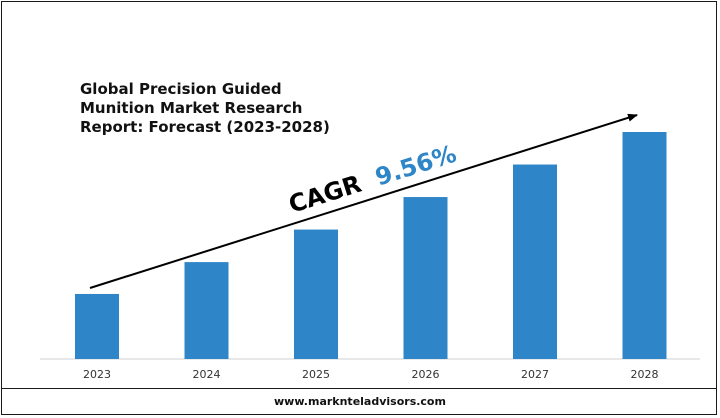 This screenshot has height=418, width=720. I want to click on x-tick-label: 2023, so click(97, 374).